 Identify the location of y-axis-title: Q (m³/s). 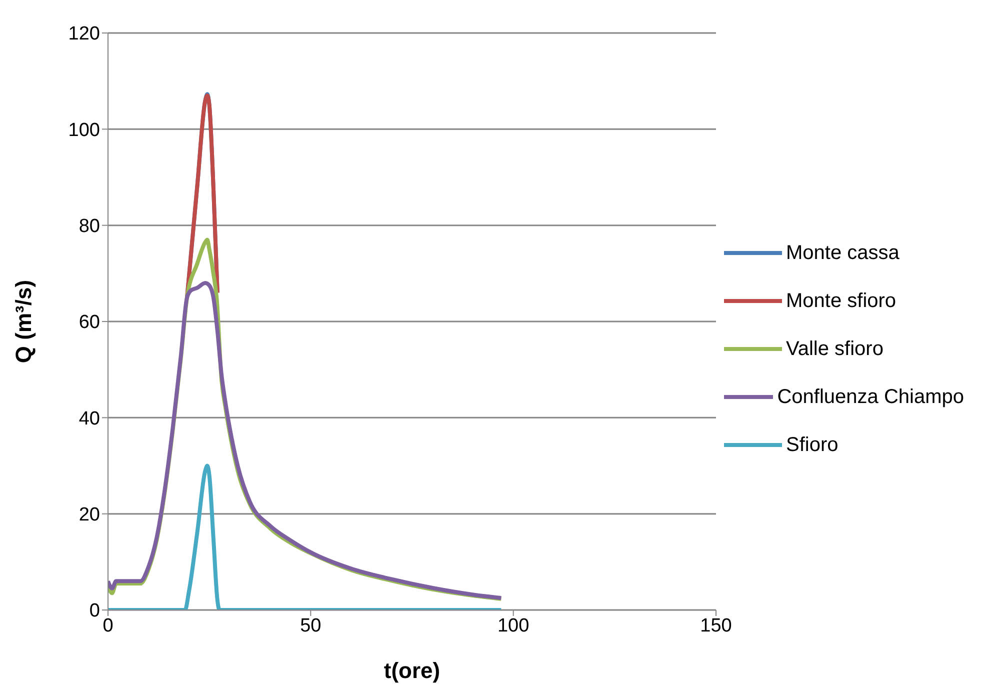
(23, 322).